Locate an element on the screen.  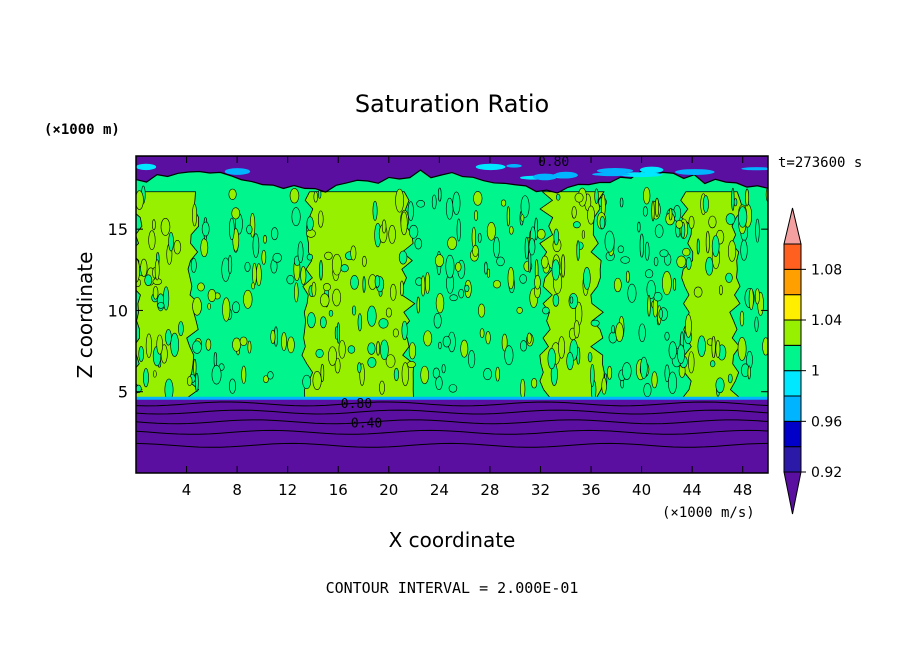
upper-band-streak is located at coordinates (490, 167).